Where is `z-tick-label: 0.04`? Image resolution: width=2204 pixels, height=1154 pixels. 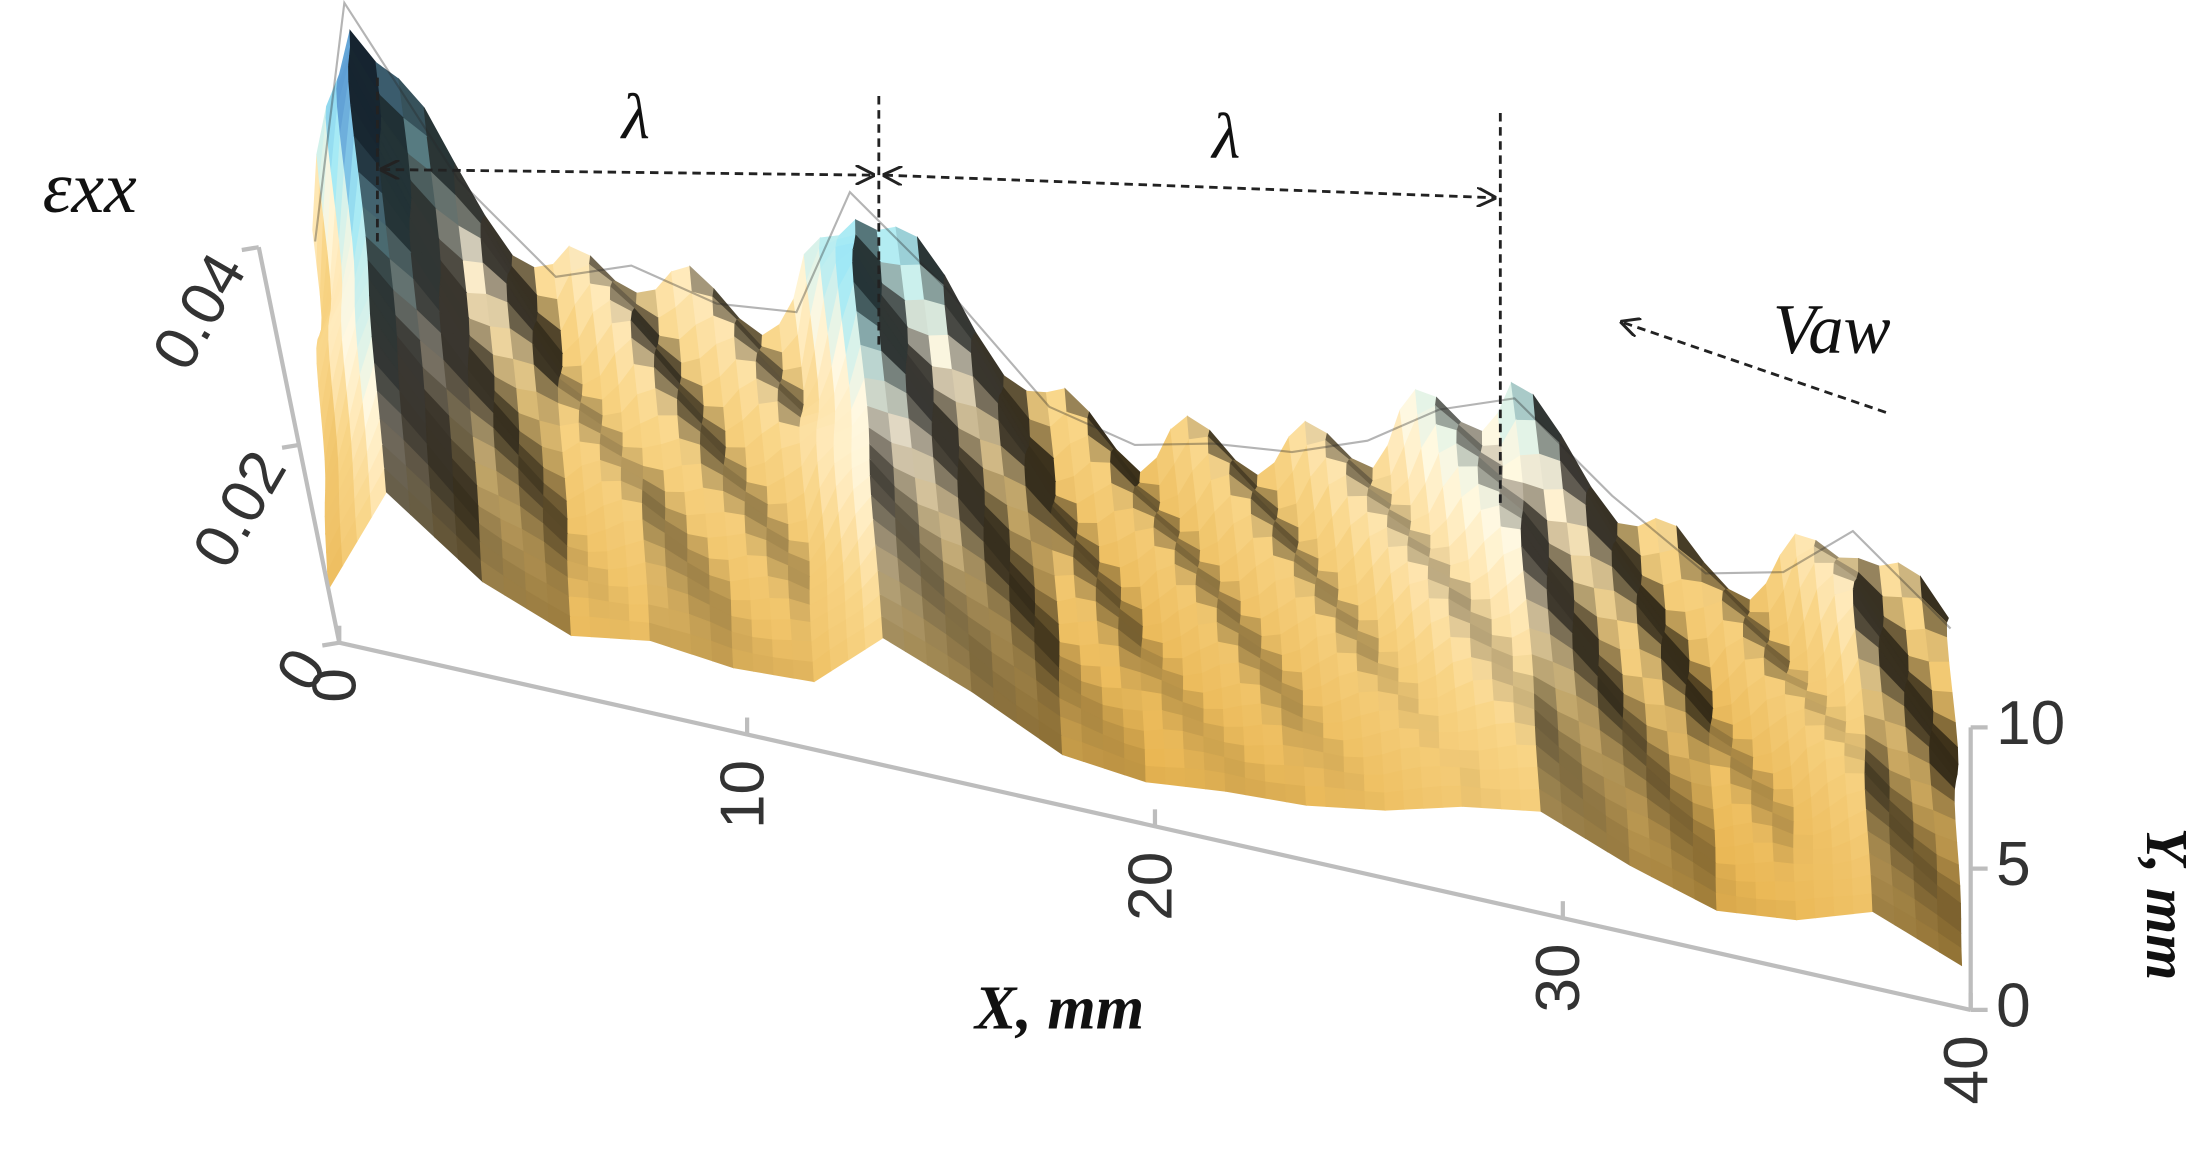 z-tick-label: 0.04 is located at coordinates (199, 311).